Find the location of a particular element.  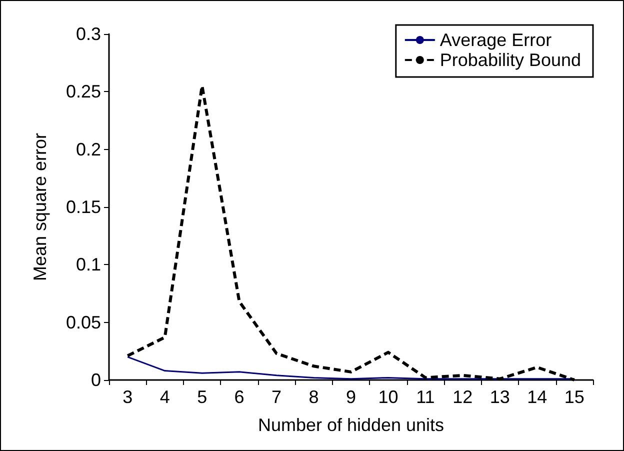

legend-label: Probability Bound is located at coordinates (511, 60).